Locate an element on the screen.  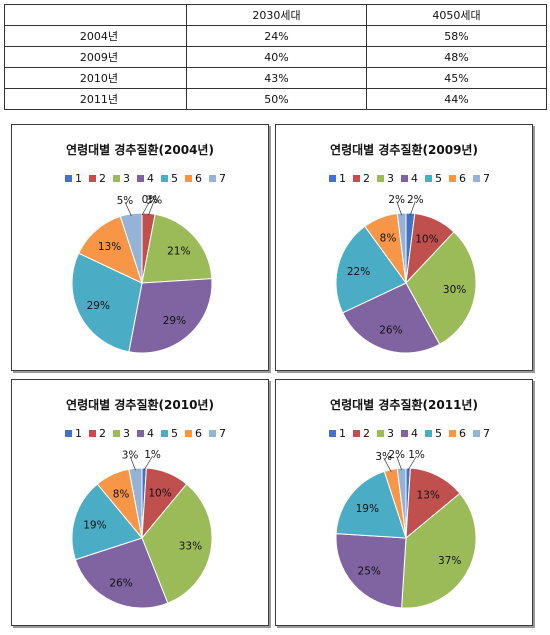
chart-title: 연령대별 경추질환(2010년) is located at coordinates (140, 405).